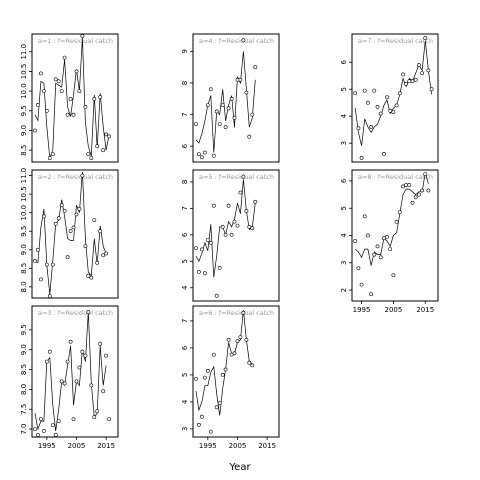 Image resolution: width=480 pixels, height=480 pixels. Describe the element at coordinates (185, 182) in the screenshot. I see `panel-a5-ytick-label-4: 8` at that location.